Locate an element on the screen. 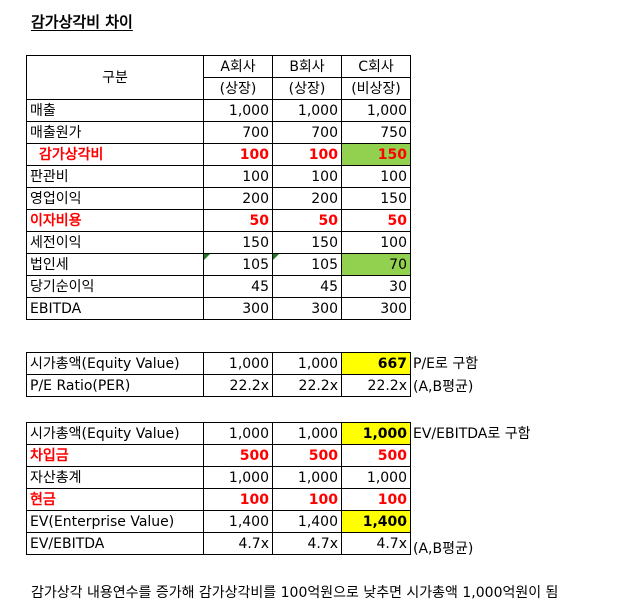  cell-a: 4.7x is located at coordinates (238, 543).